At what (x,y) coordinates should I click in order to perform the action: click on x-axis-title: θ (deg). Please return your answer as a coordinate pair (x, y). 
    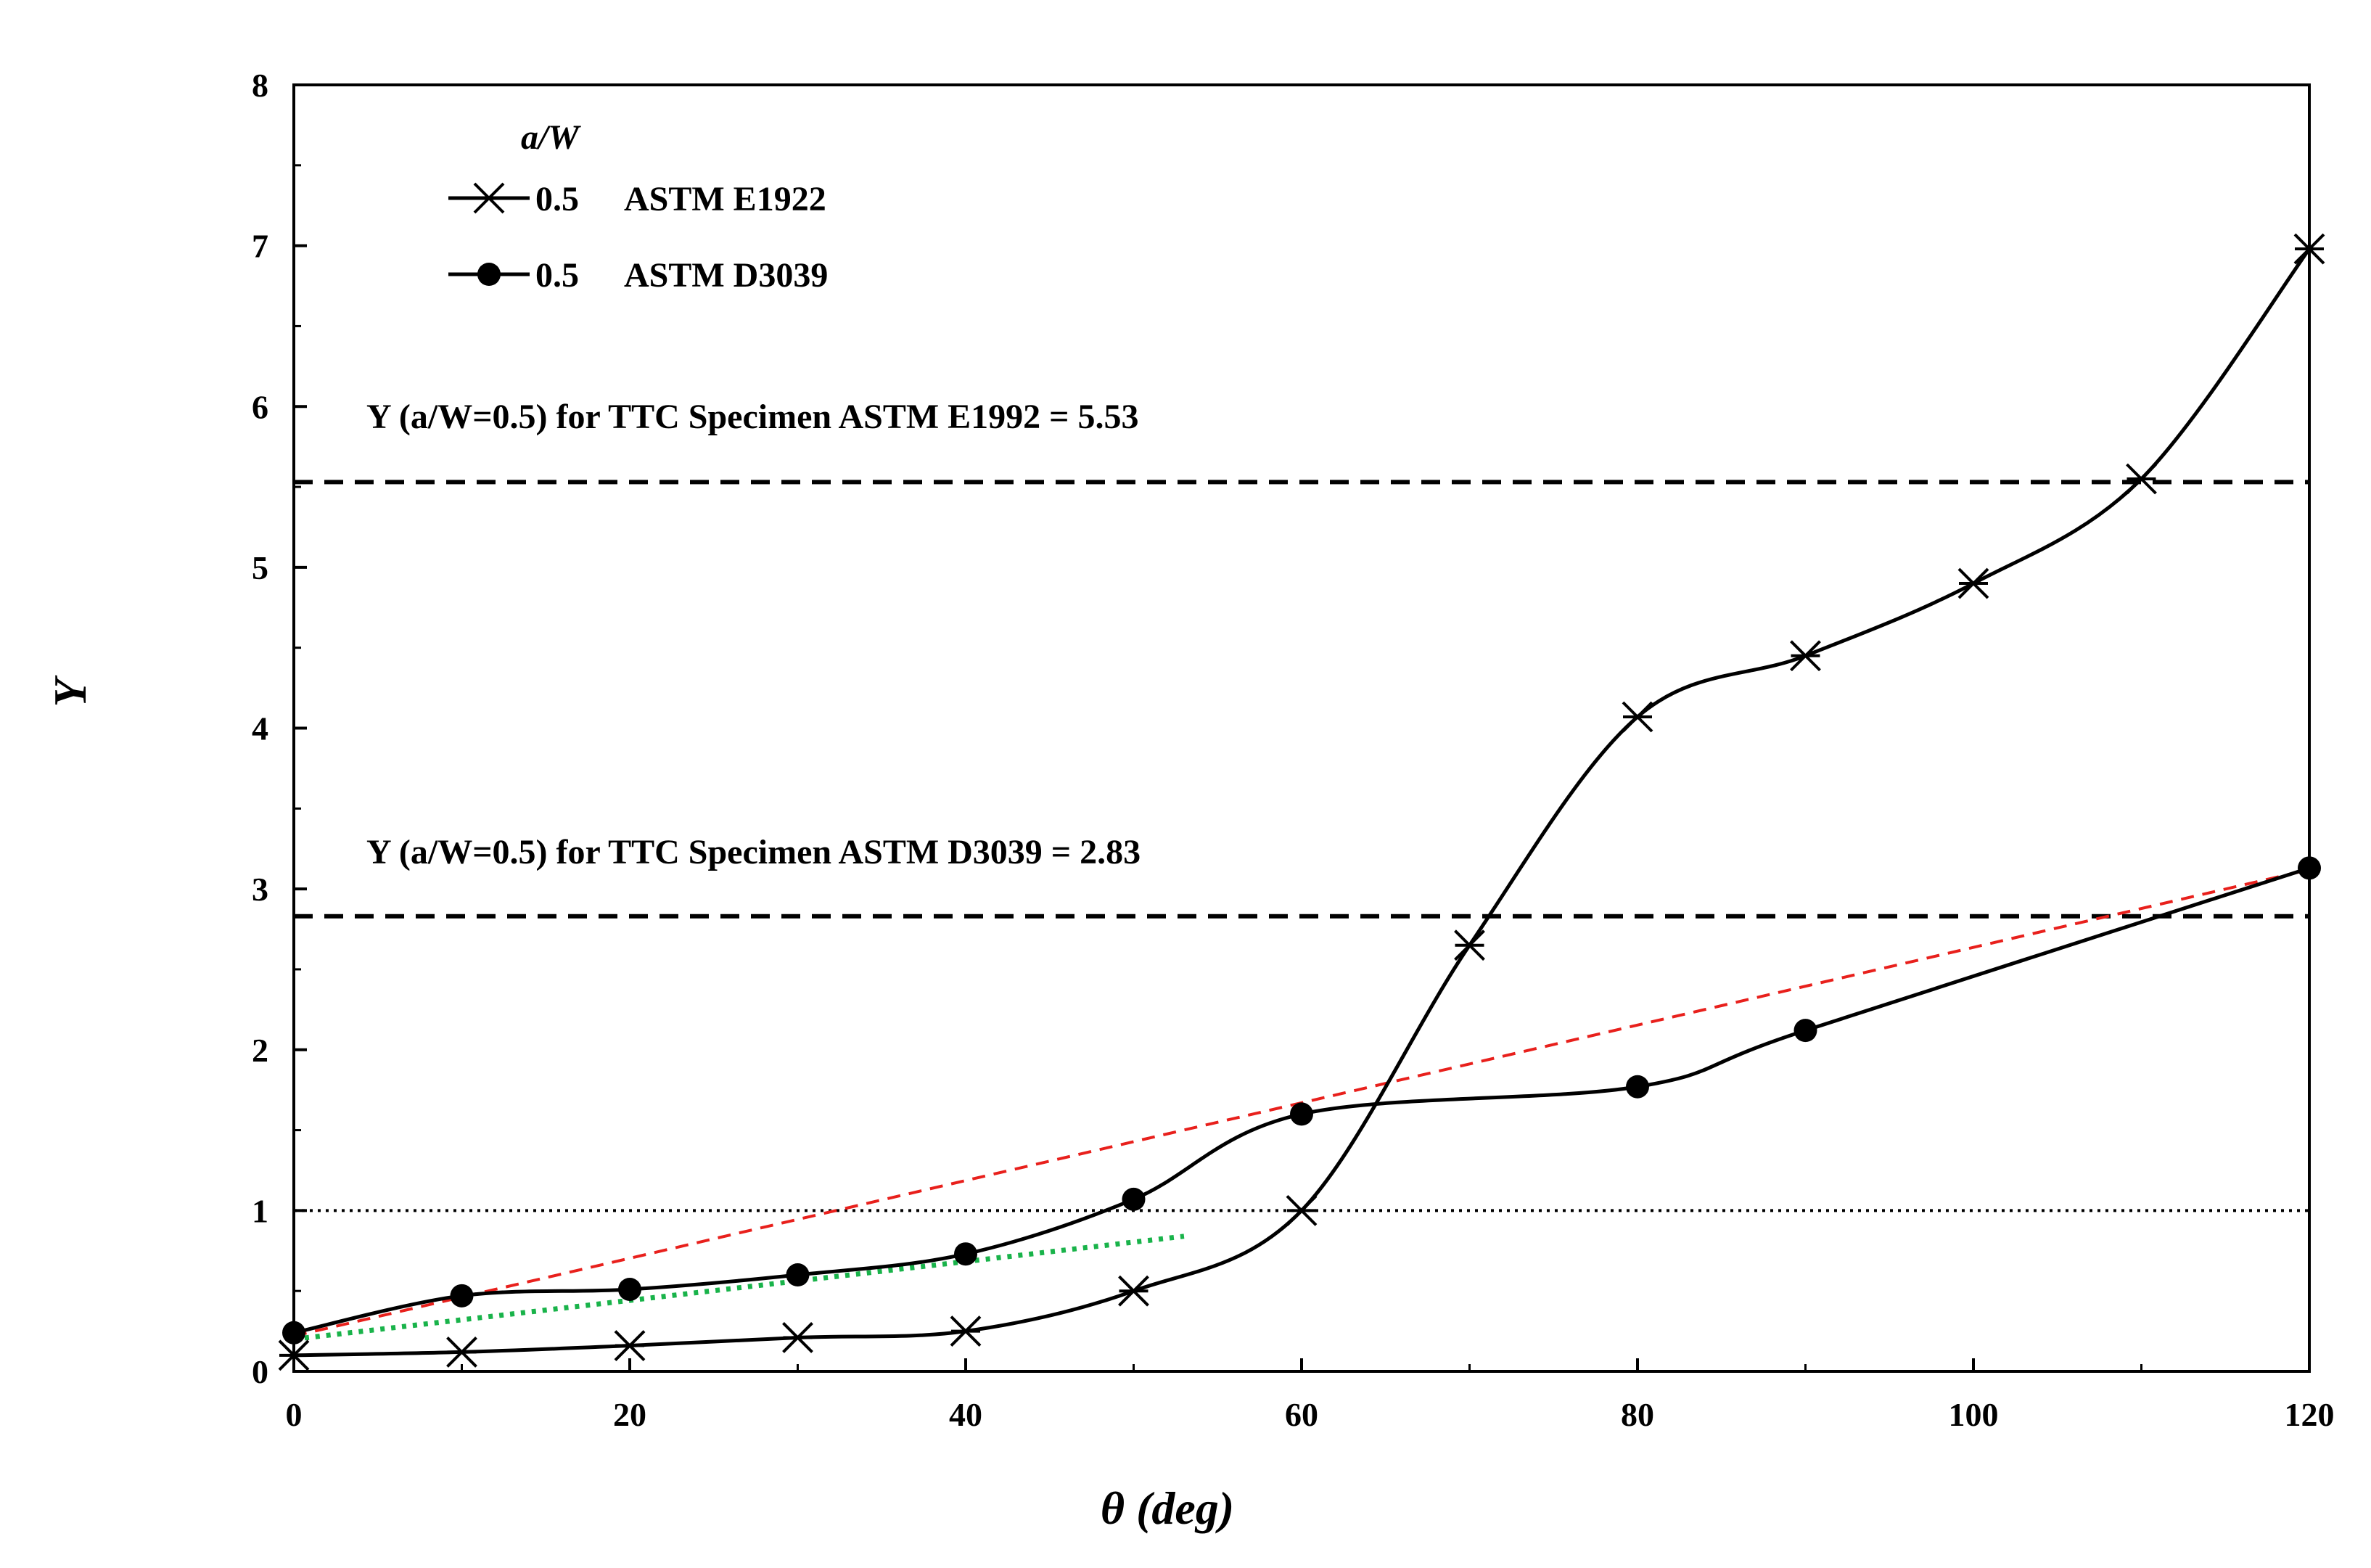
    Looking at the image, I should click on (1167, 1508).